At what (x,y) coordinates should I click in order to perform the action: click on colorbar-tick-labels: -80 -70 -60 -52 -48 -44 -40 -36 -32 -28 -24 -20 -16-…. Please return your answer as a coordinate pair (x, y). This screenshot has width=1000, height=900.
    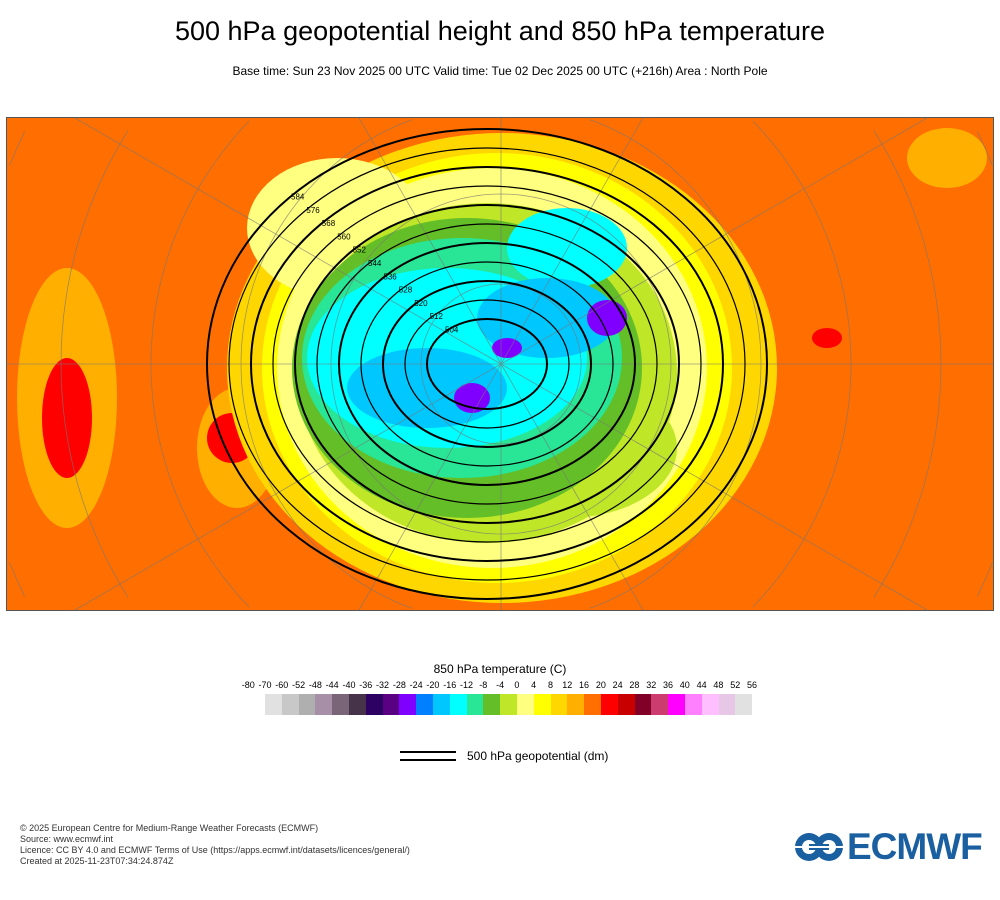
    Looking at the image, I should click on (500, 687).